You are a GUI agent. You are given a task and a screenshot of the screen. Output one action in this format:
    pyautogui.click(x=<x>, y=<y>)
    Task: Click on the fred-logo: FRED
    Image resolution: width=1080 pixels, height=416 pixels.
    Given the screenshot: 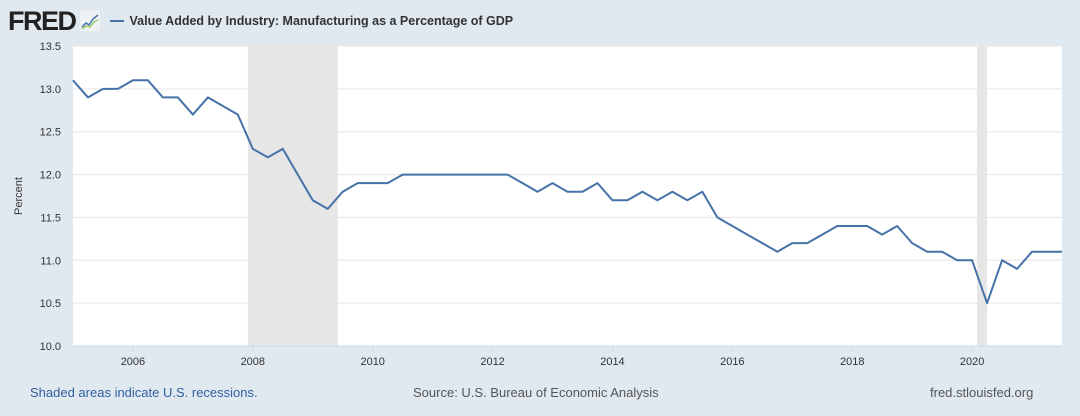 What is the action you would take?
    pyautogui.click(x=42, y=20)
    